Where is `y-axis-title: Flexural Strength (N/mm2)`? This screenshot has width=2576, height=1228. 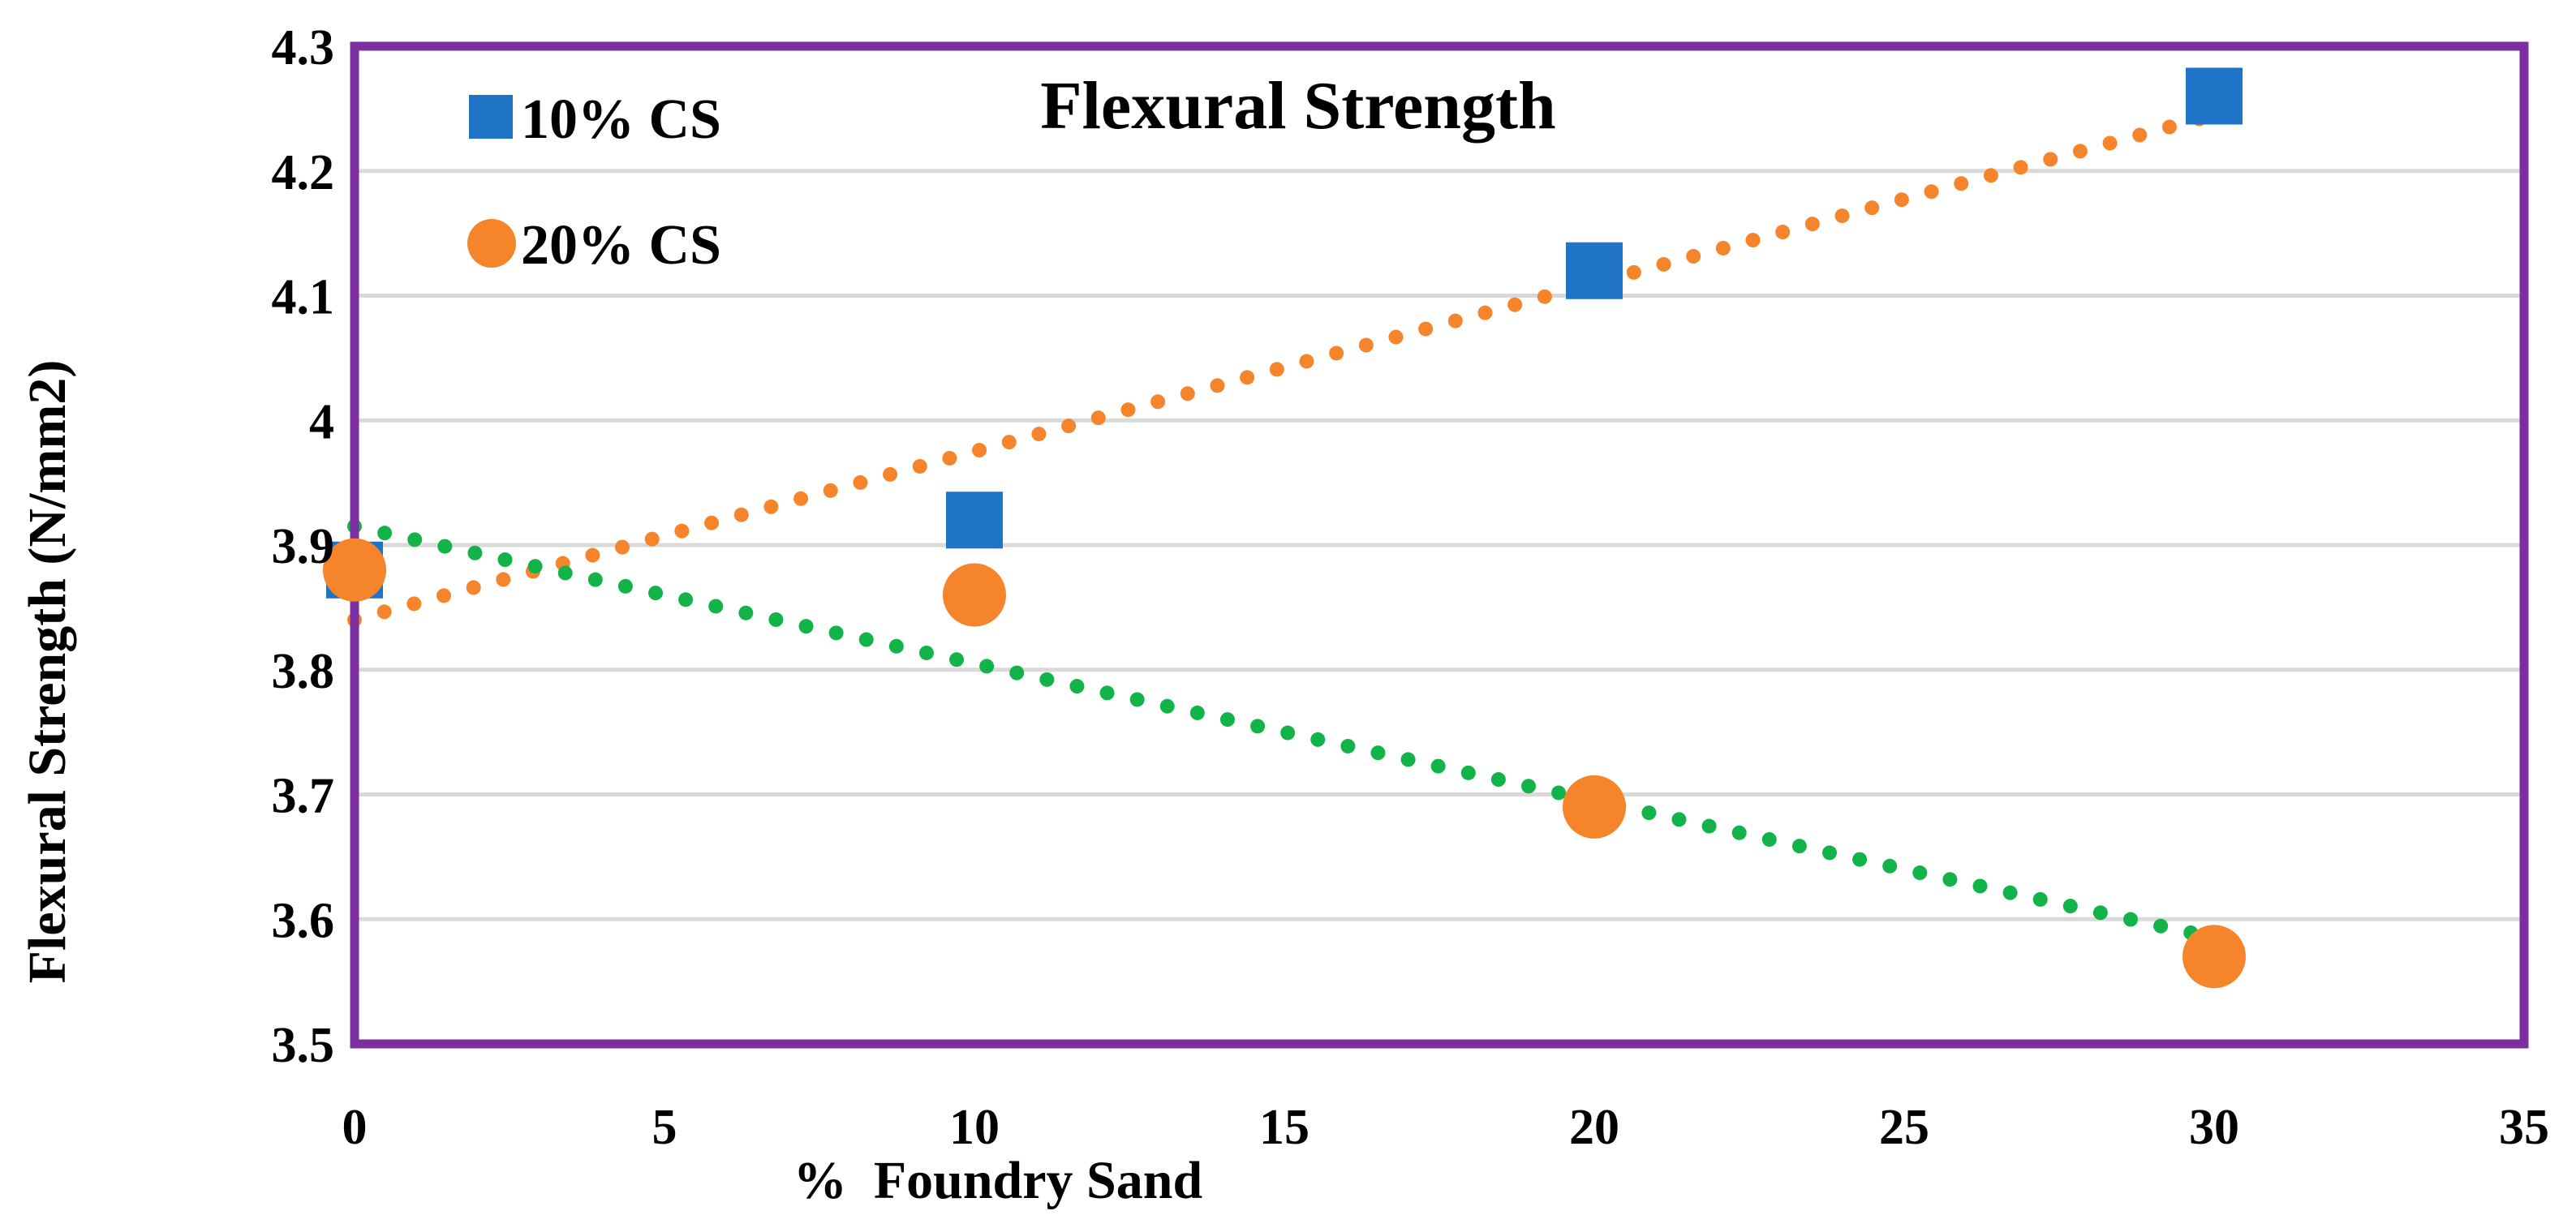
y-axis-title: Flexural Strength (N/mm2) is located at coordinates (47, 672).